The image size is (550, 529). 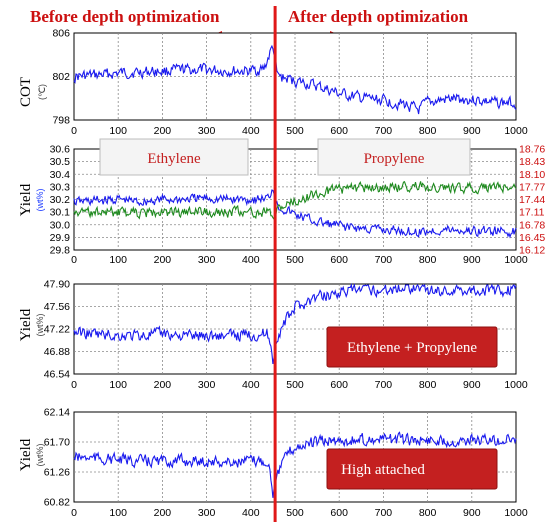 What do you see at coordinates (125, 16) in the screenshot?
I see `before-optimization-label: Before depth optimization` at bounding box center [125, 16].